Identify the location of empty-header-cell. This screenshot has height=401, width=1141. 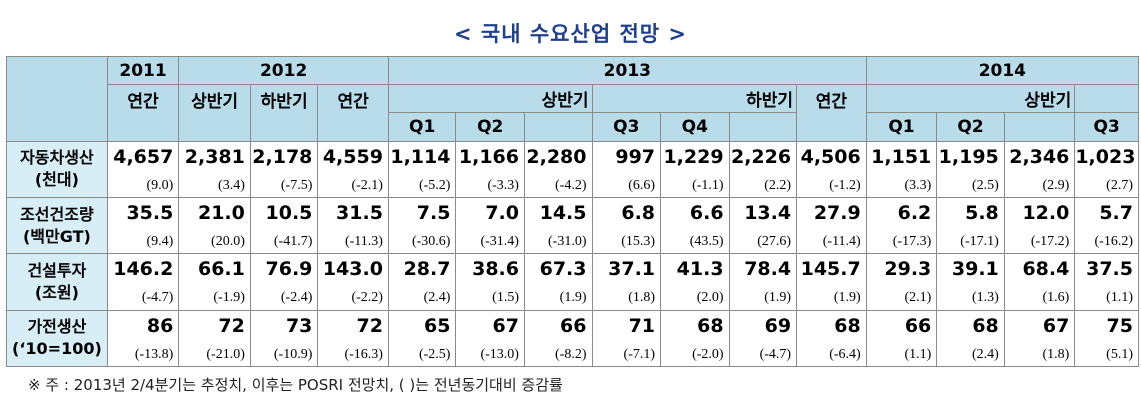
(1106, 99).